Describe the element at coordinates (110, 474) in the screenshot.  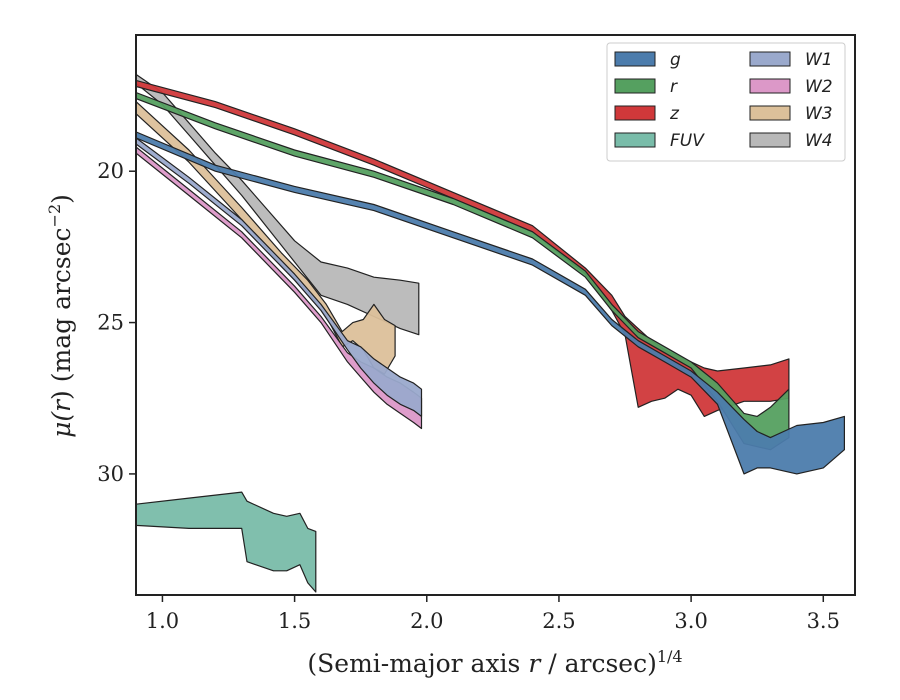
I see `y-tick-label: 30` at that location.